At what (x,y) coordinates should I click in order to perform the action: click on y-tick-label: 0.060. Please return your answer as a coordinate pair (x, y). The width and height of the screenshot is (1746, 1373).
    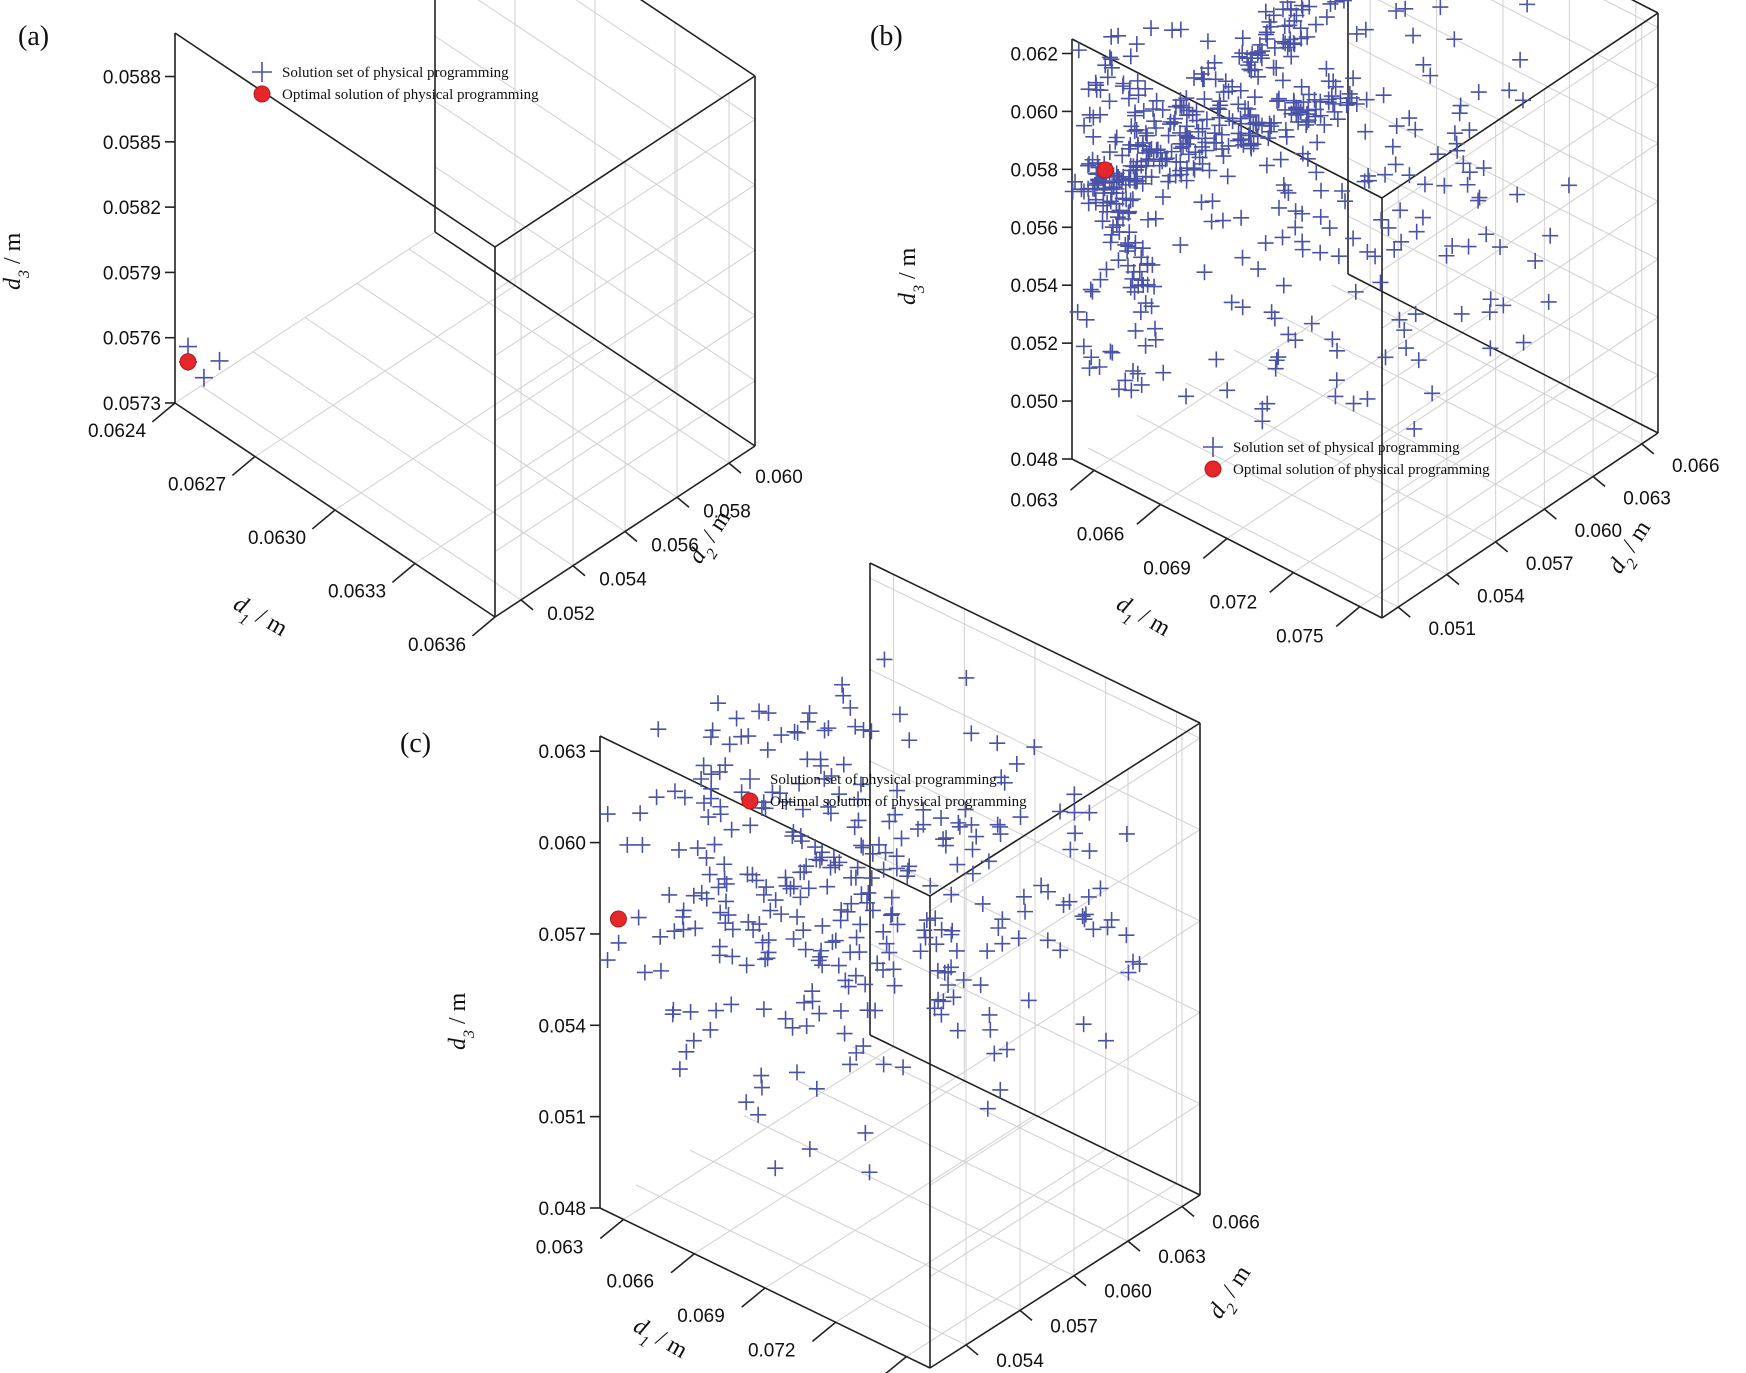
    Looking at the image, I should click on (1128, 1292).